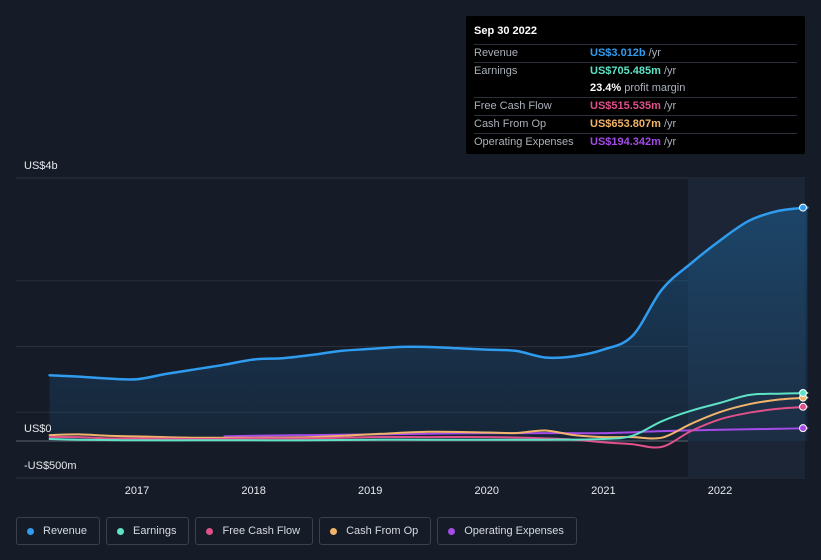 The width and height of the screenshot is (821, 560). I want to click on legend-label: Cash From Op, so click(382, 531).